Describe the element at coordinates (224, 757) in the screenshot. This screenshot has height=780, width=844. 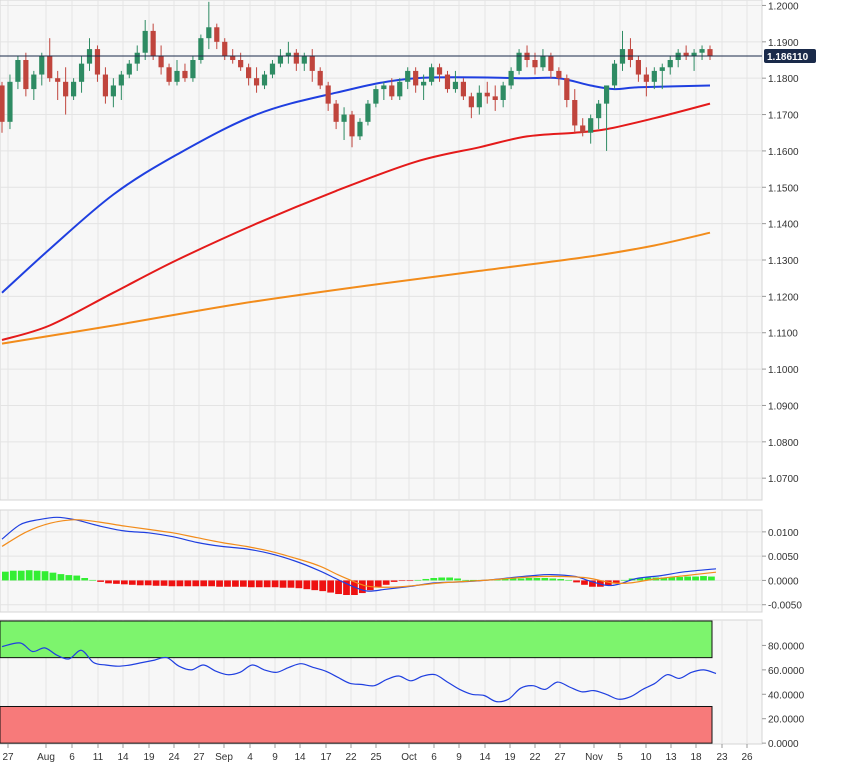
I see `x-axis-tick-label: Sep` at that location.